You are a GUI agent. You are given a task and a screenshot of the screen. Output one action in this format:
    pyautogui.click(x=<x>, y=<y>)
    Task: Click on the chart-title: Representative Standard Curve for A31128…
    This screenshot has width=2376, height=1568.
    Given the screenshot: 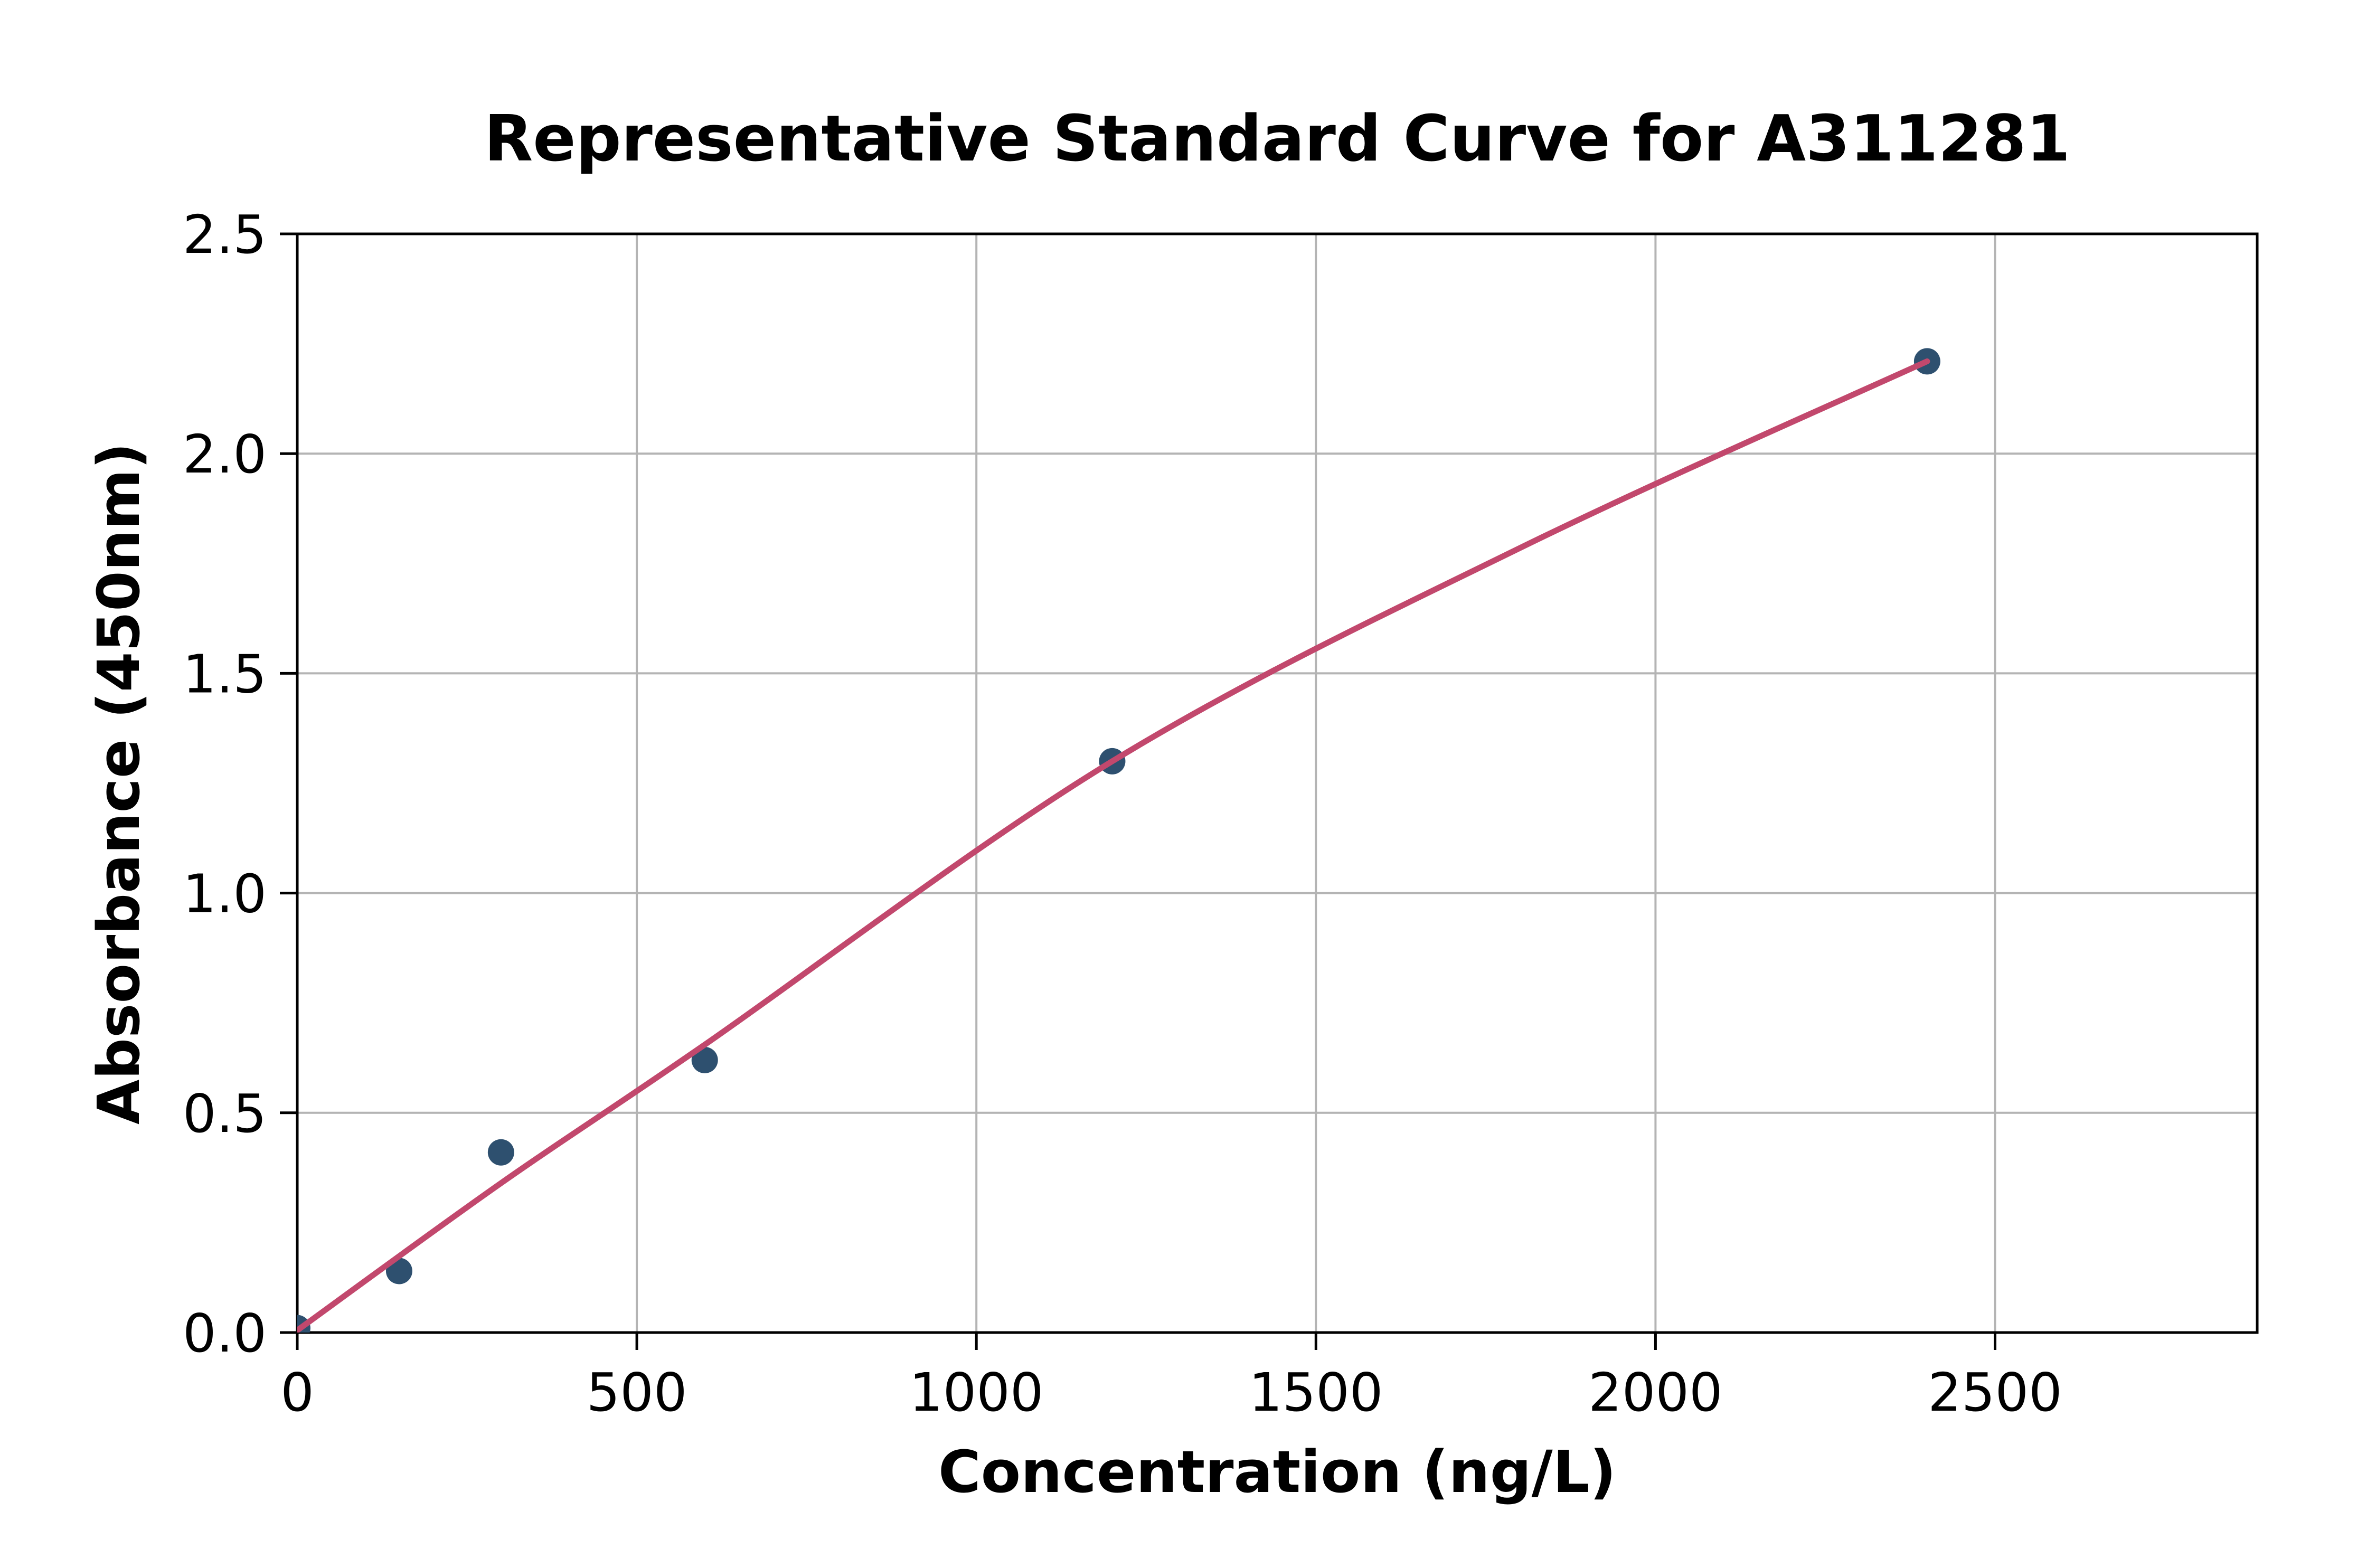 What is the action you would take?
    pyautogui.click(x=1278, y=139)
    